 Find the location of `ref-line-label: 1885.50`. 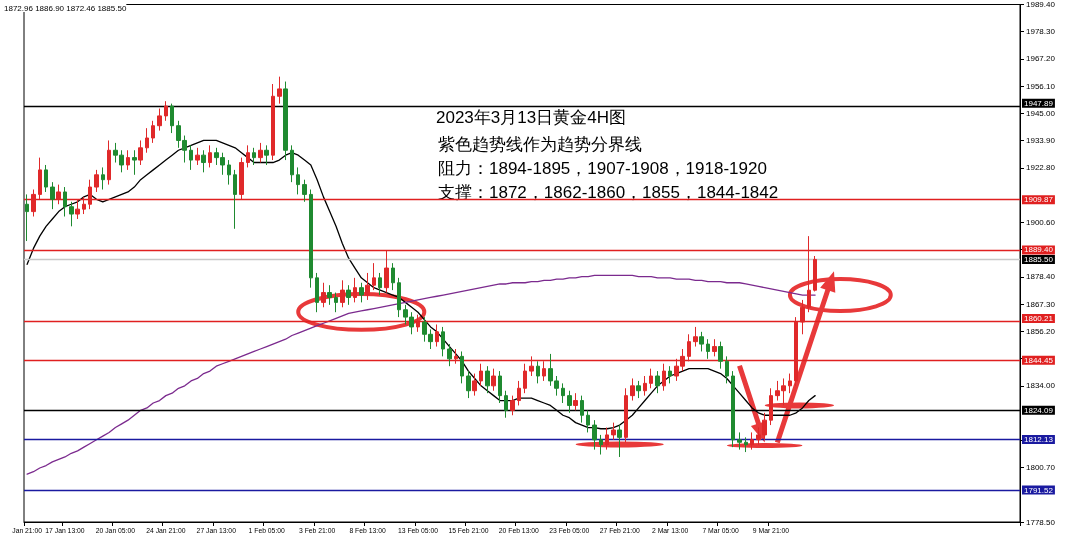

ref-line-label: 1885.50 is located at coordinates (1039, 259).